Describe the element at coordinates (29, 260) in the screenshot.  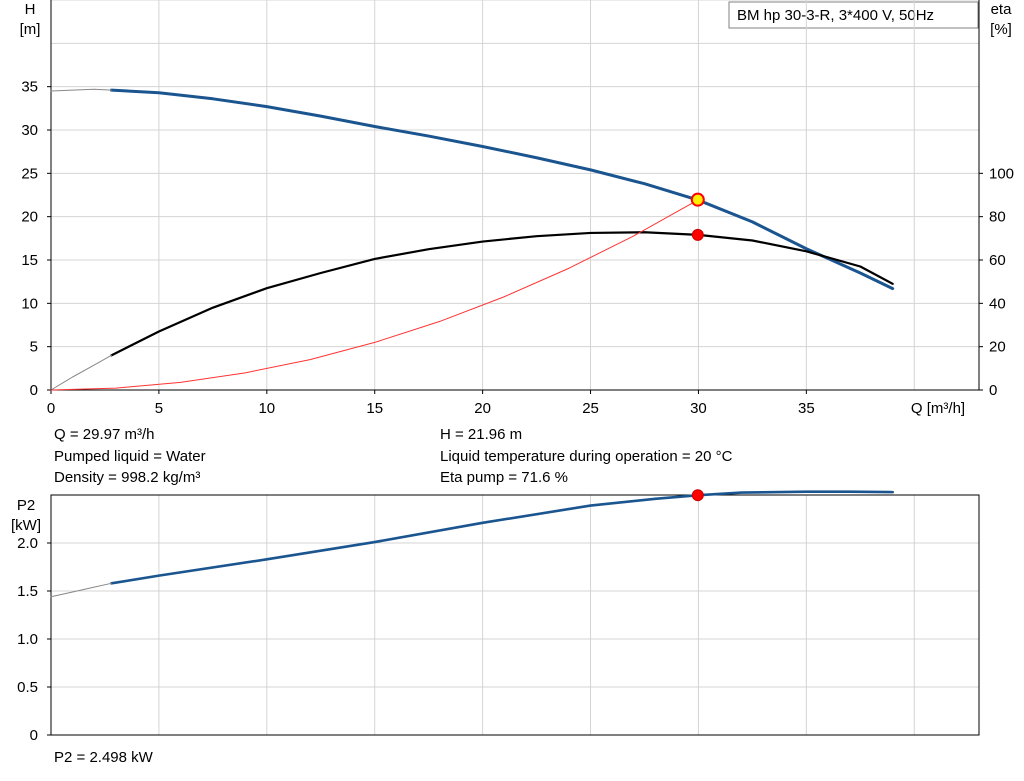
I see `h-tick-label: 15` at that location.